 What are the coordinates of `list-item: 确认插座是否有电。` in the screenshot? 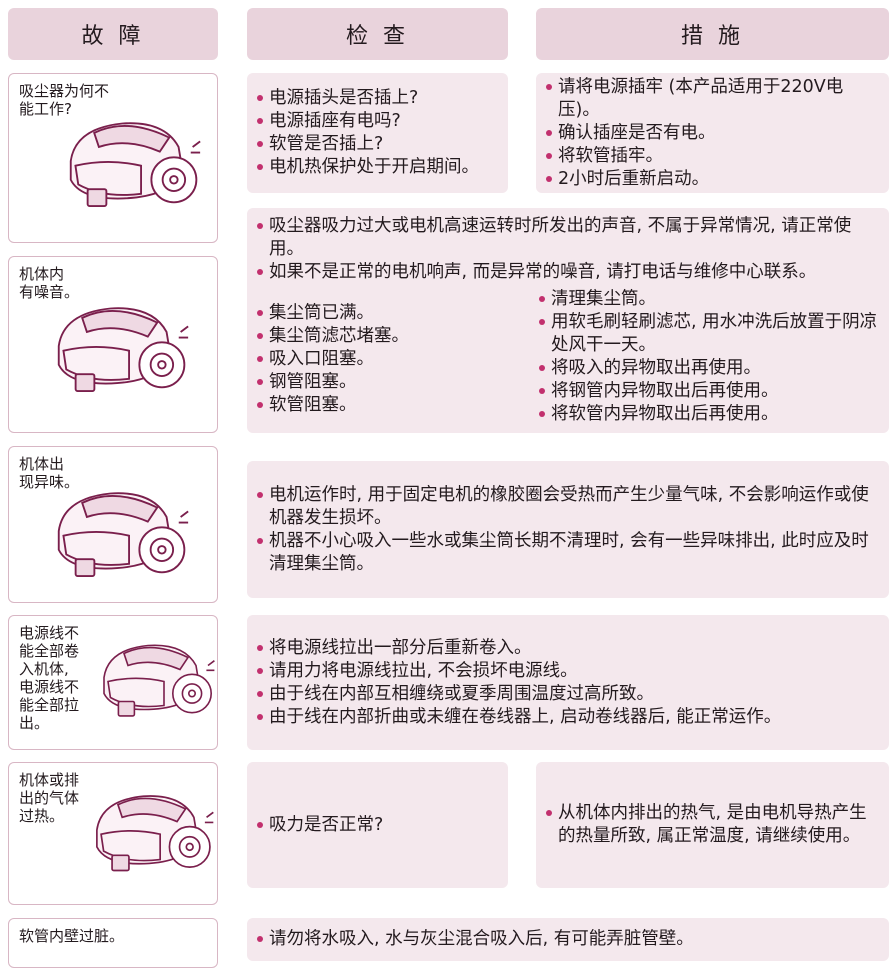 It's located at (712, 133).